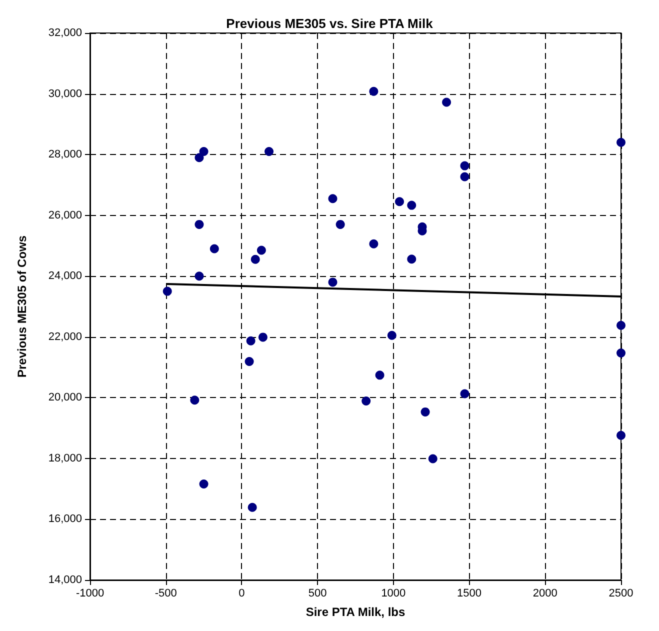 Image resolution: width=659 pixels, height=631 pixels. I want to click on y-tick-label: 26,000, so click(65, 215).